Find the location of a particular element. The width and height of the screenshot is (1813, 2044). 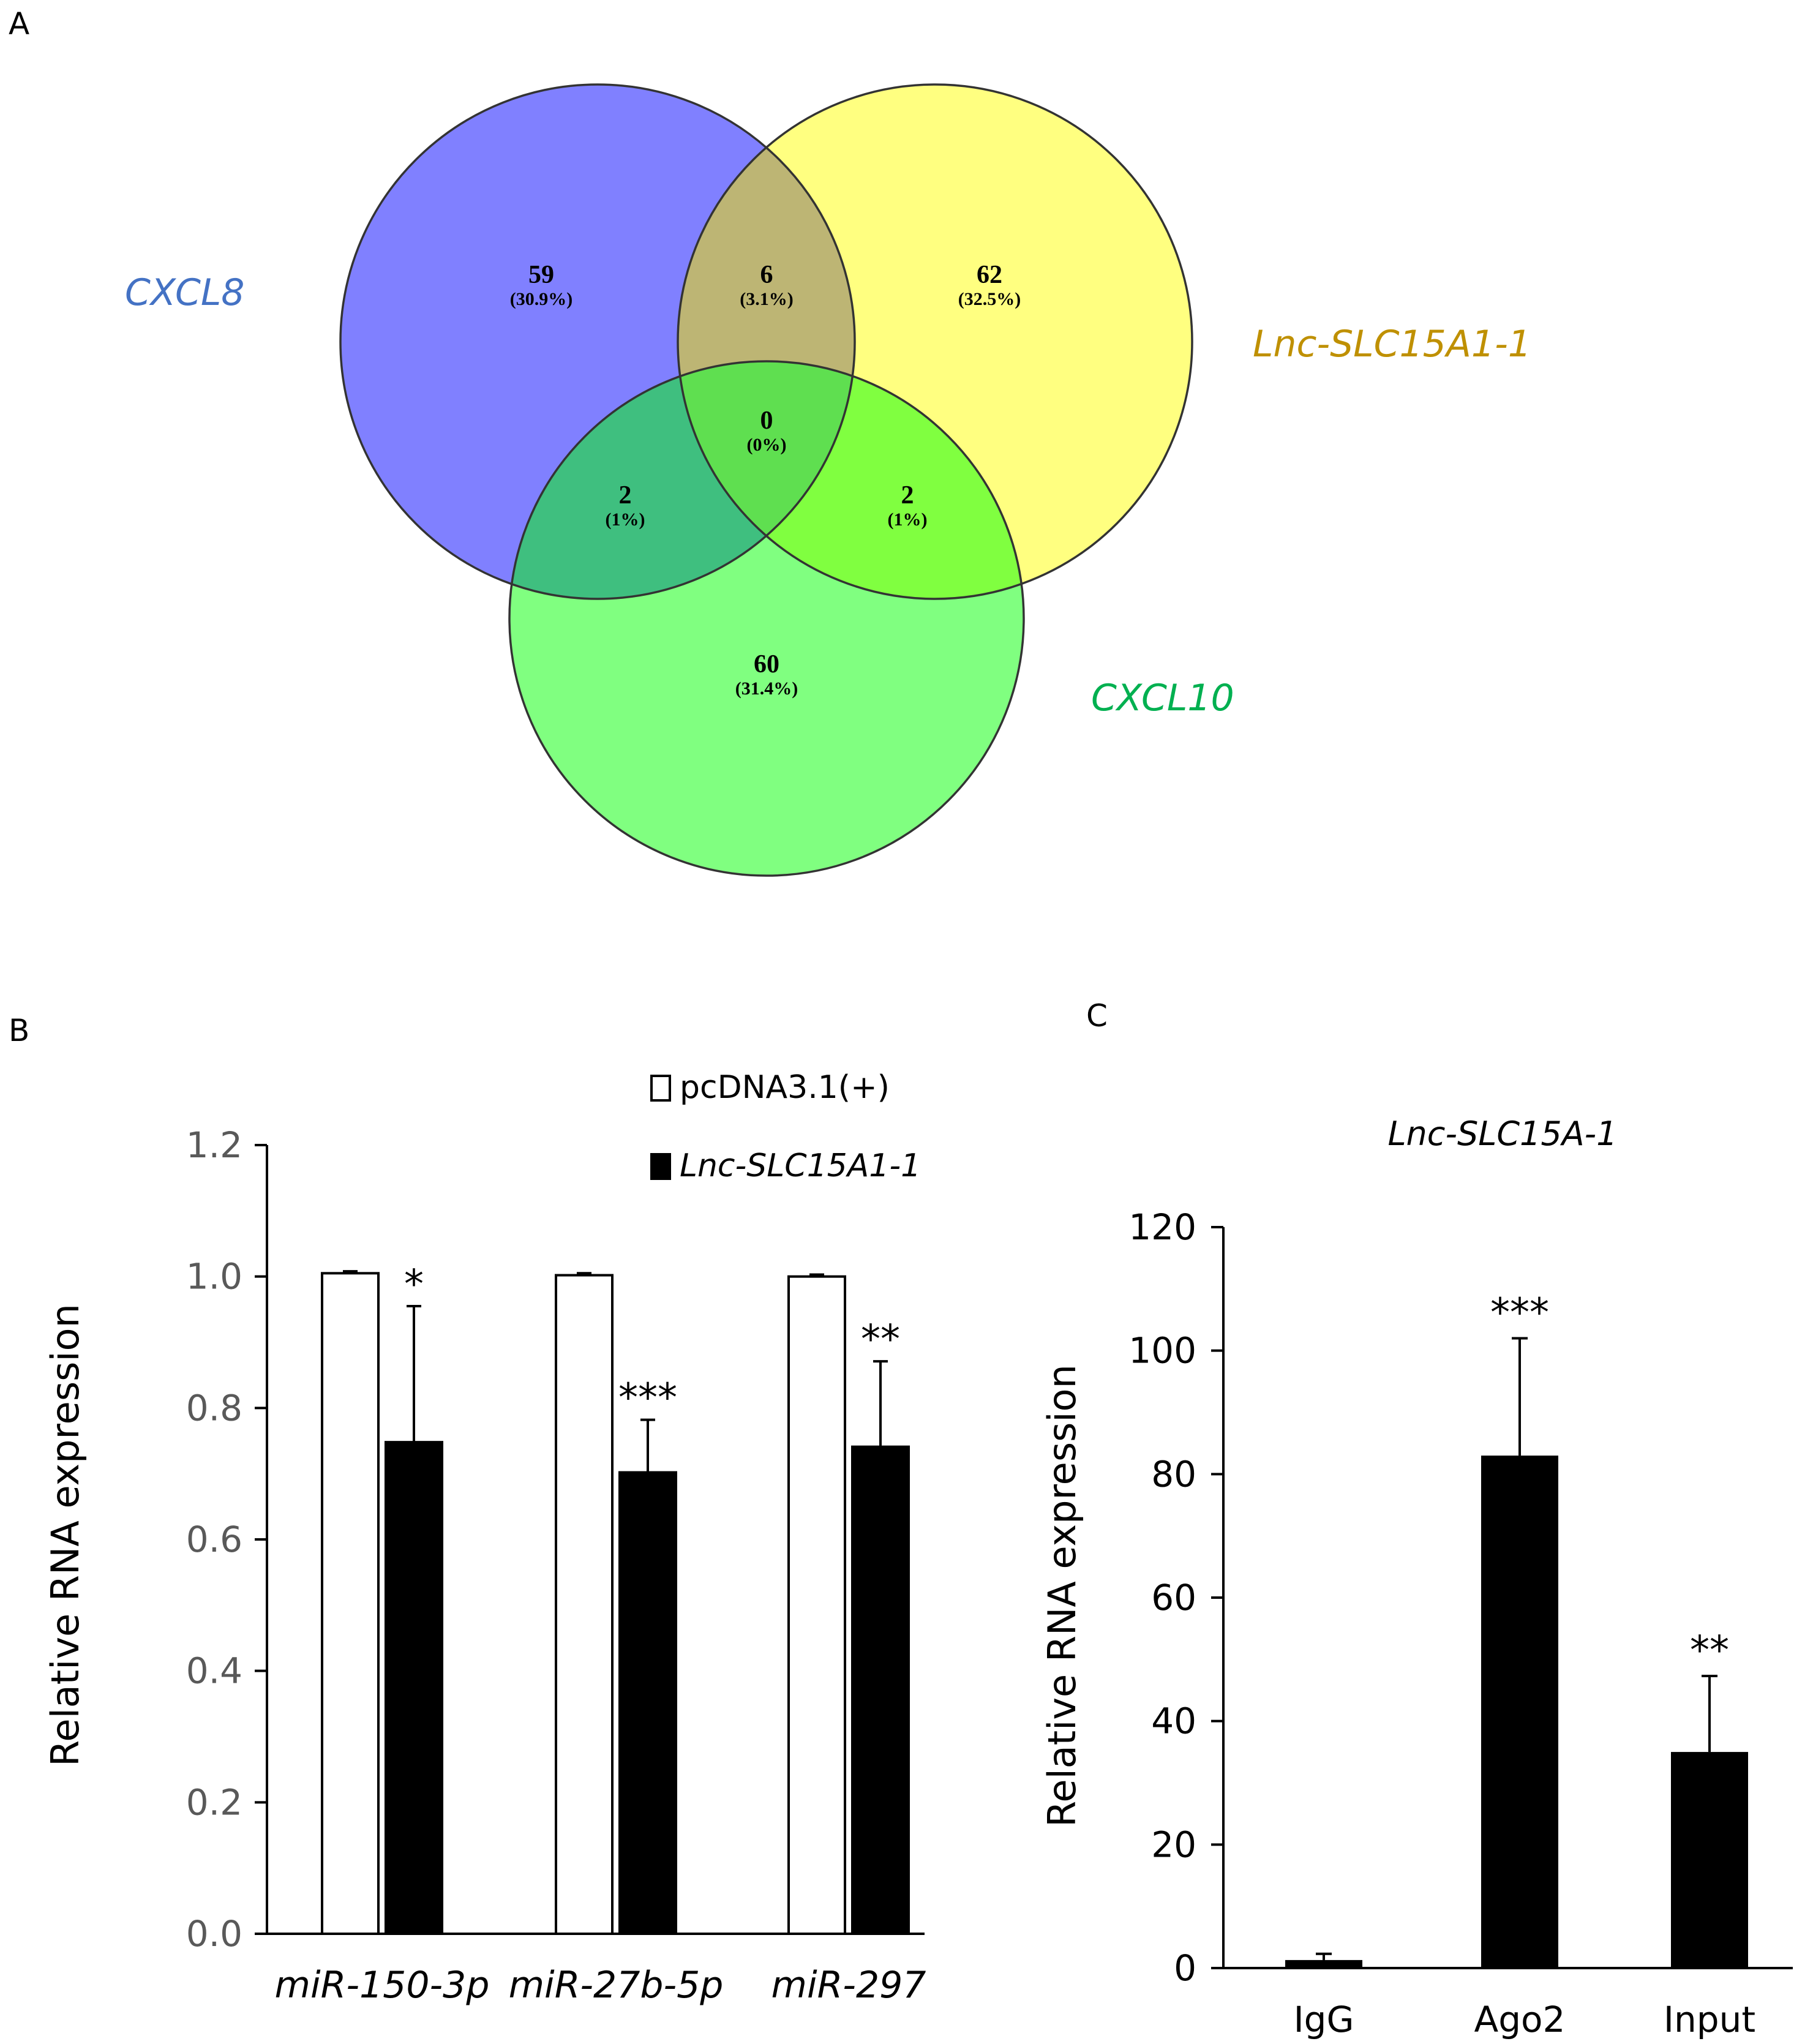

legend-swatch-lnc is located at coordinates (660, 1166).